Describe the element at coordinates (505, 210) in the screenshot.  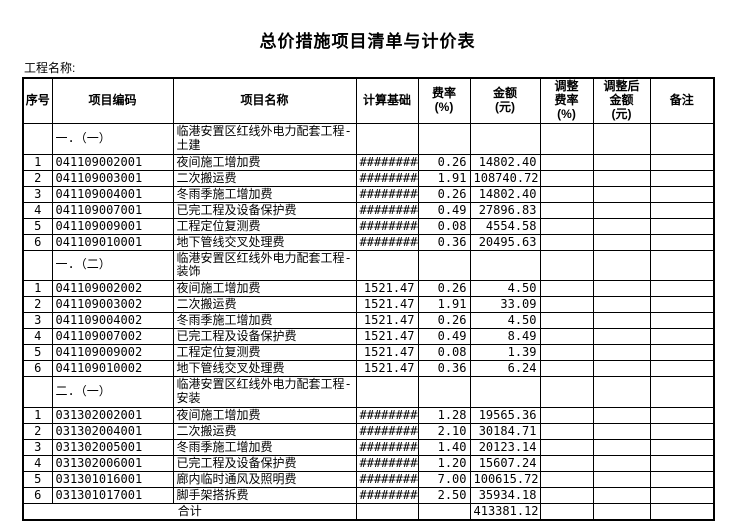
I see `cell-amount: 27896.83` at that location.